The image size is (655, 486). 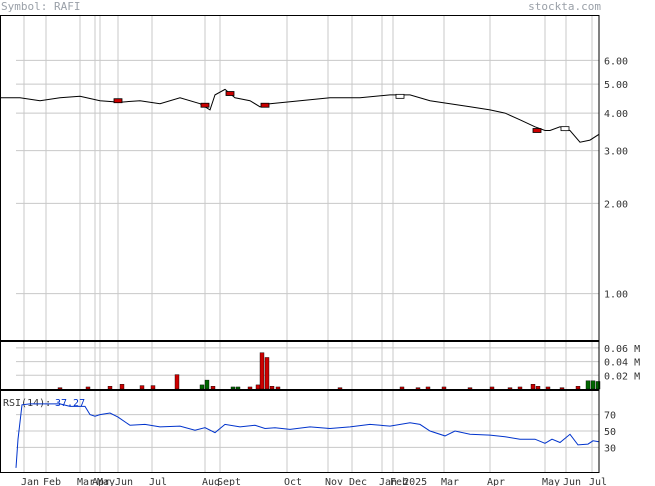 What do you see at coordinates (358, 481) in the screenshot?
I see `x-tick-label: Dec` at bounding box center [358, 481].